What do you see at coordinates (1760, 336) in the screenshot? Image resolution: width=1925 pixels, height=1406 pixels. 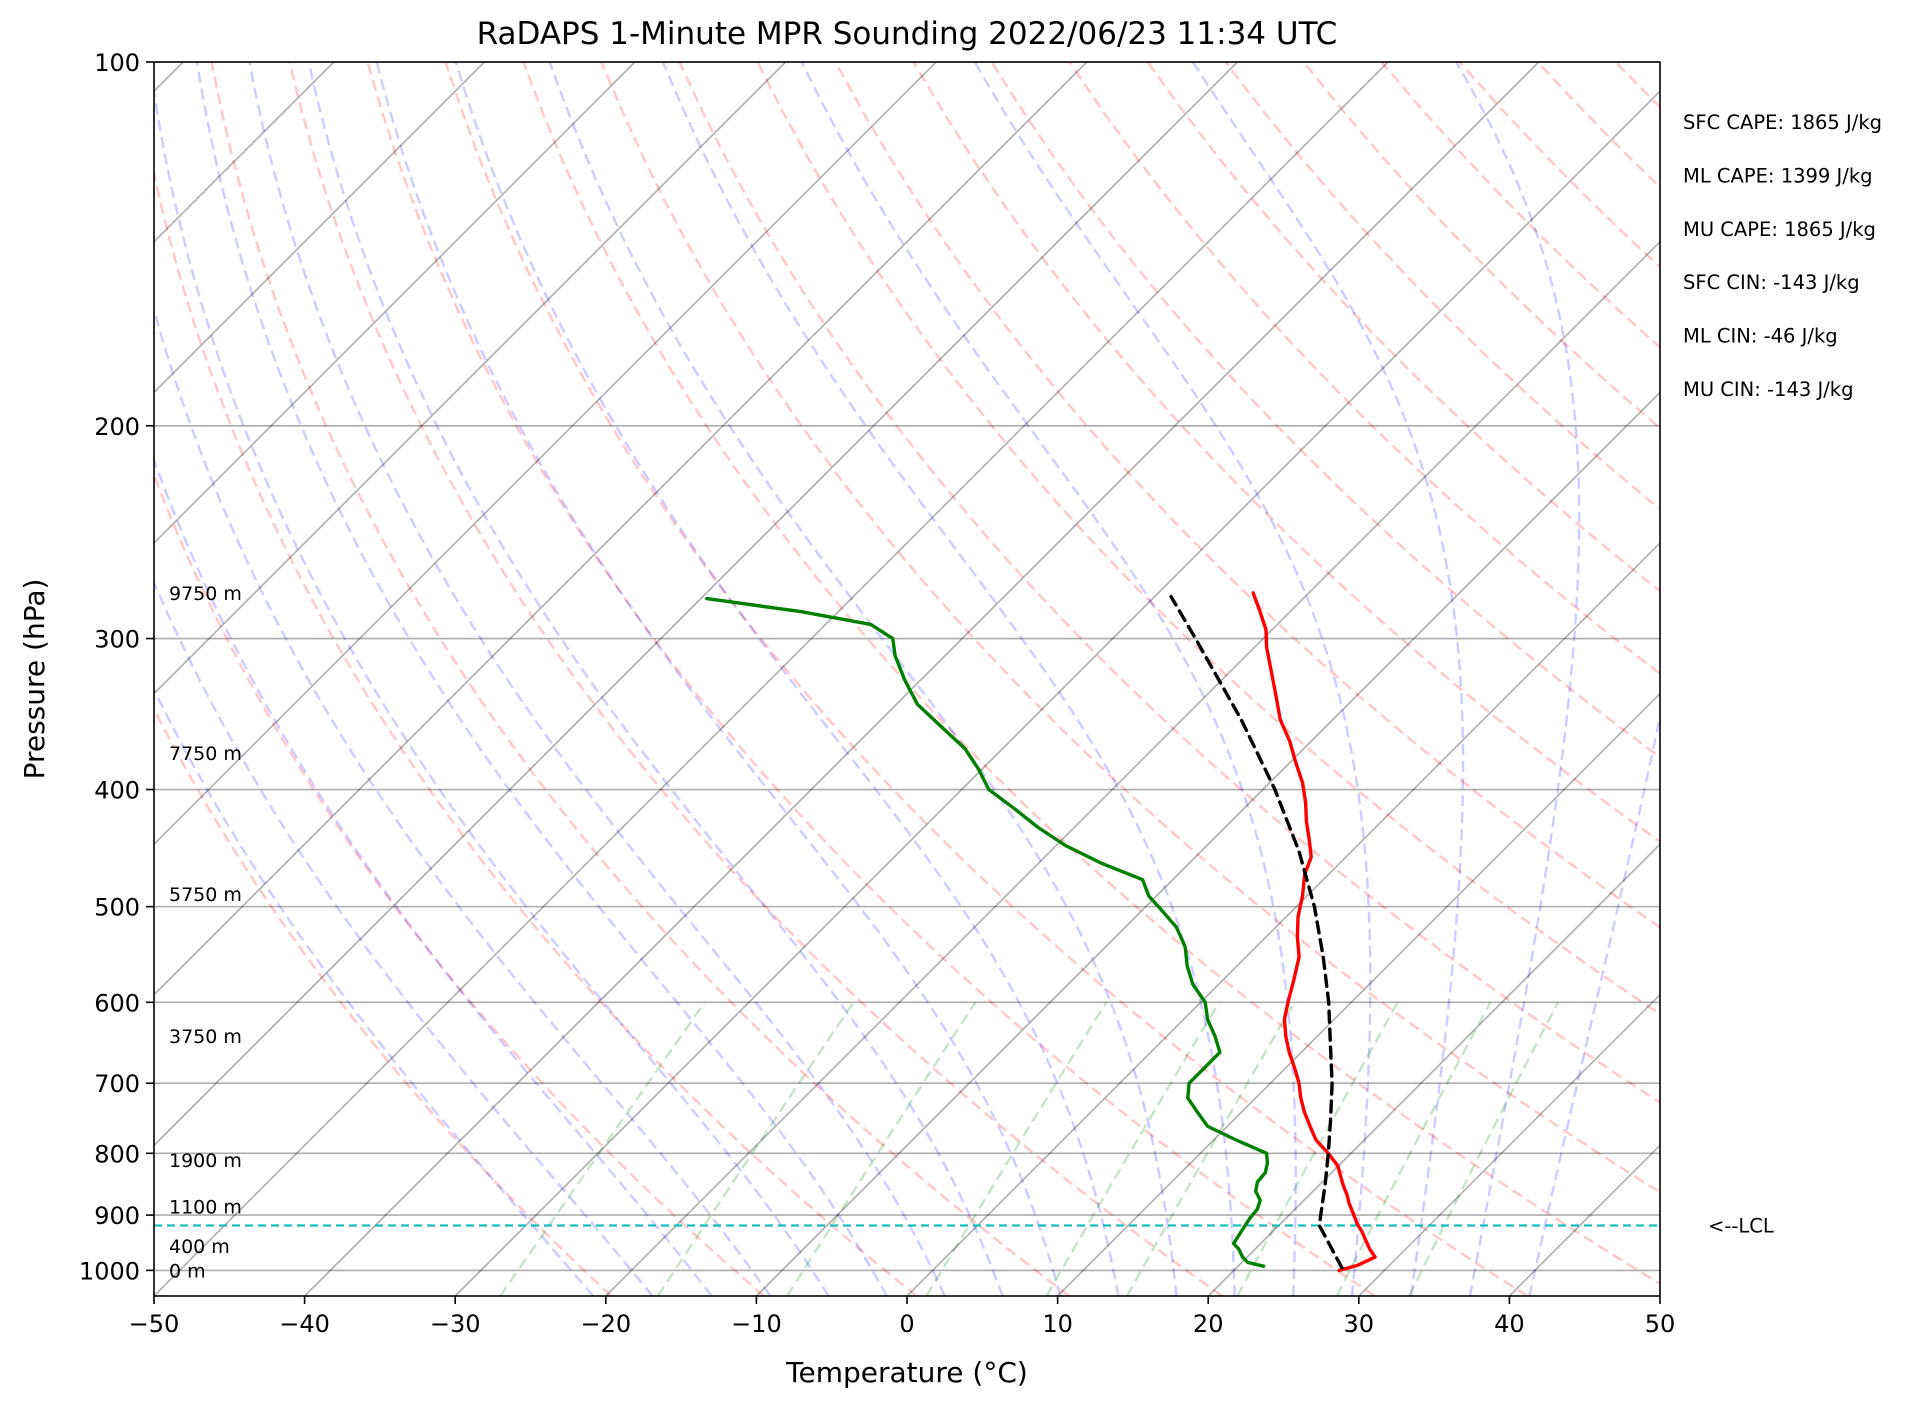 I see `stability-index-text: ML CIN: -46 J/kg` at bounding box center [1760, 336].